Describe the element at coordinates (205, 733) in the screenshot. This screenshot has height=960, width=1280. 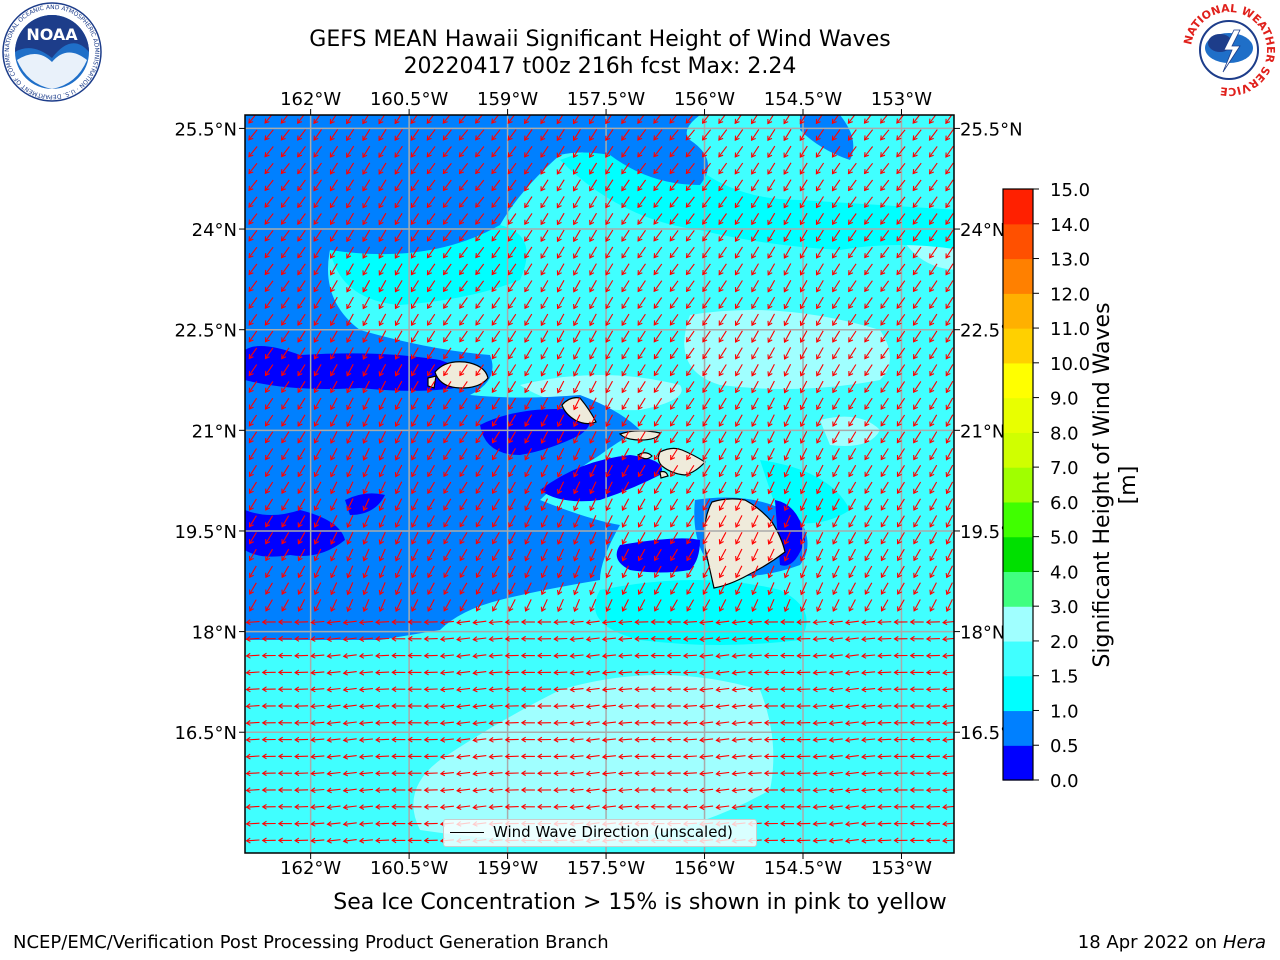
I see `lat-label-left: 16.5°N` at that location.